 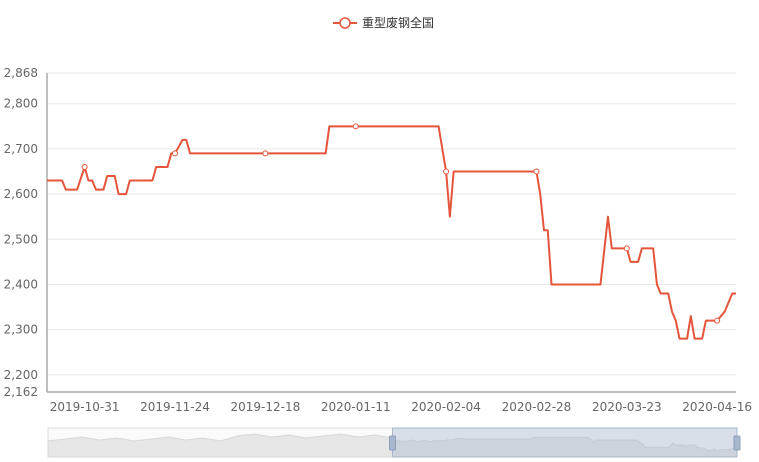 I want to click on legend-label: 重型废钢全国, so click(x=398, y=22).